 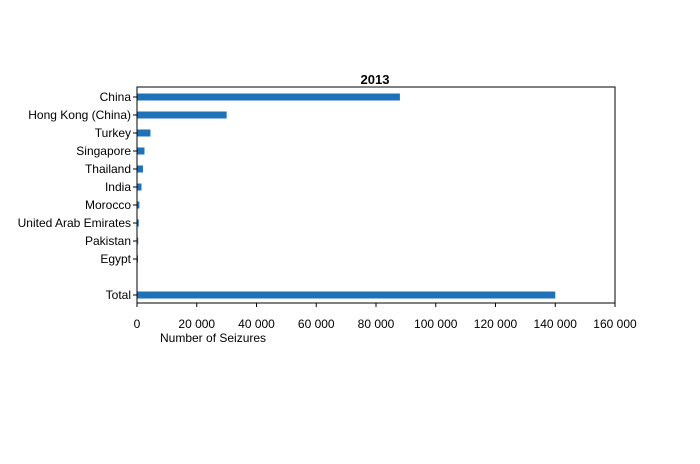 What do you see at coordinates (108, 205) in the screenshot?
I see `category-label: Morocco` at bounding box center [108, 205].